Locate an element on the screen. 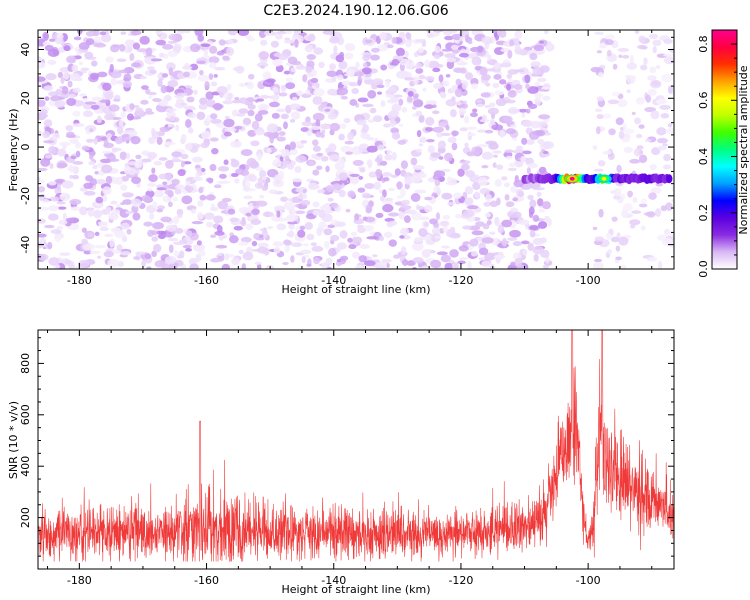 This screenshot has width=750, height=600. signal-peak is located at coordinates (604, 178).